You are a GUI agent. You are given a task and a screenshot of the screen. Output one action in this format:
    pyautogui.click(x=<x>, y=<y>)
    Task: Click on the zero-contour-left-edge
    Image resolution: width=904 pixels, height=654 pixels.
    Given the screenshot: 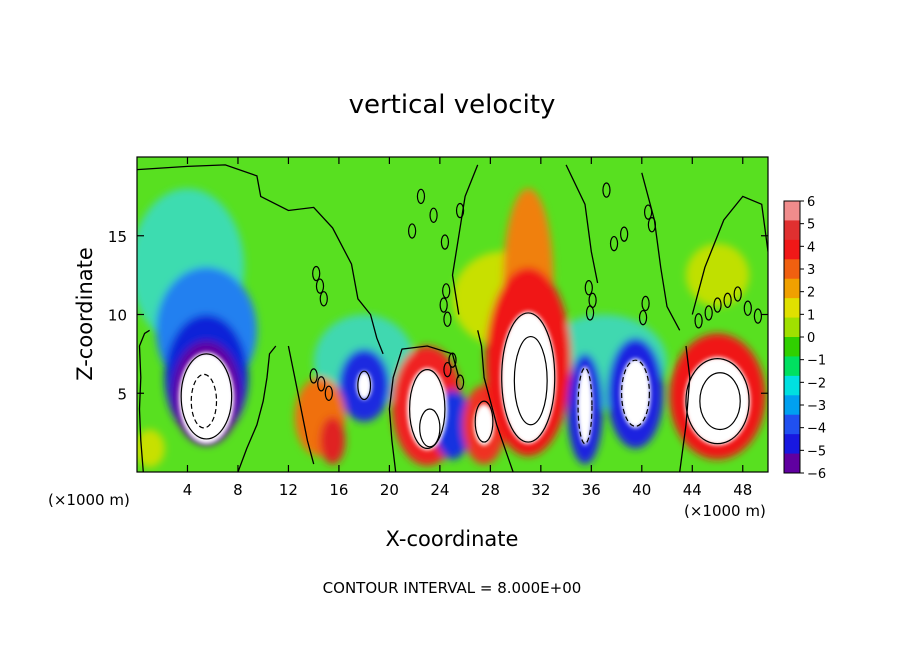 What is the action you would take?
    pyautogui.click(x=144, y=400)
    